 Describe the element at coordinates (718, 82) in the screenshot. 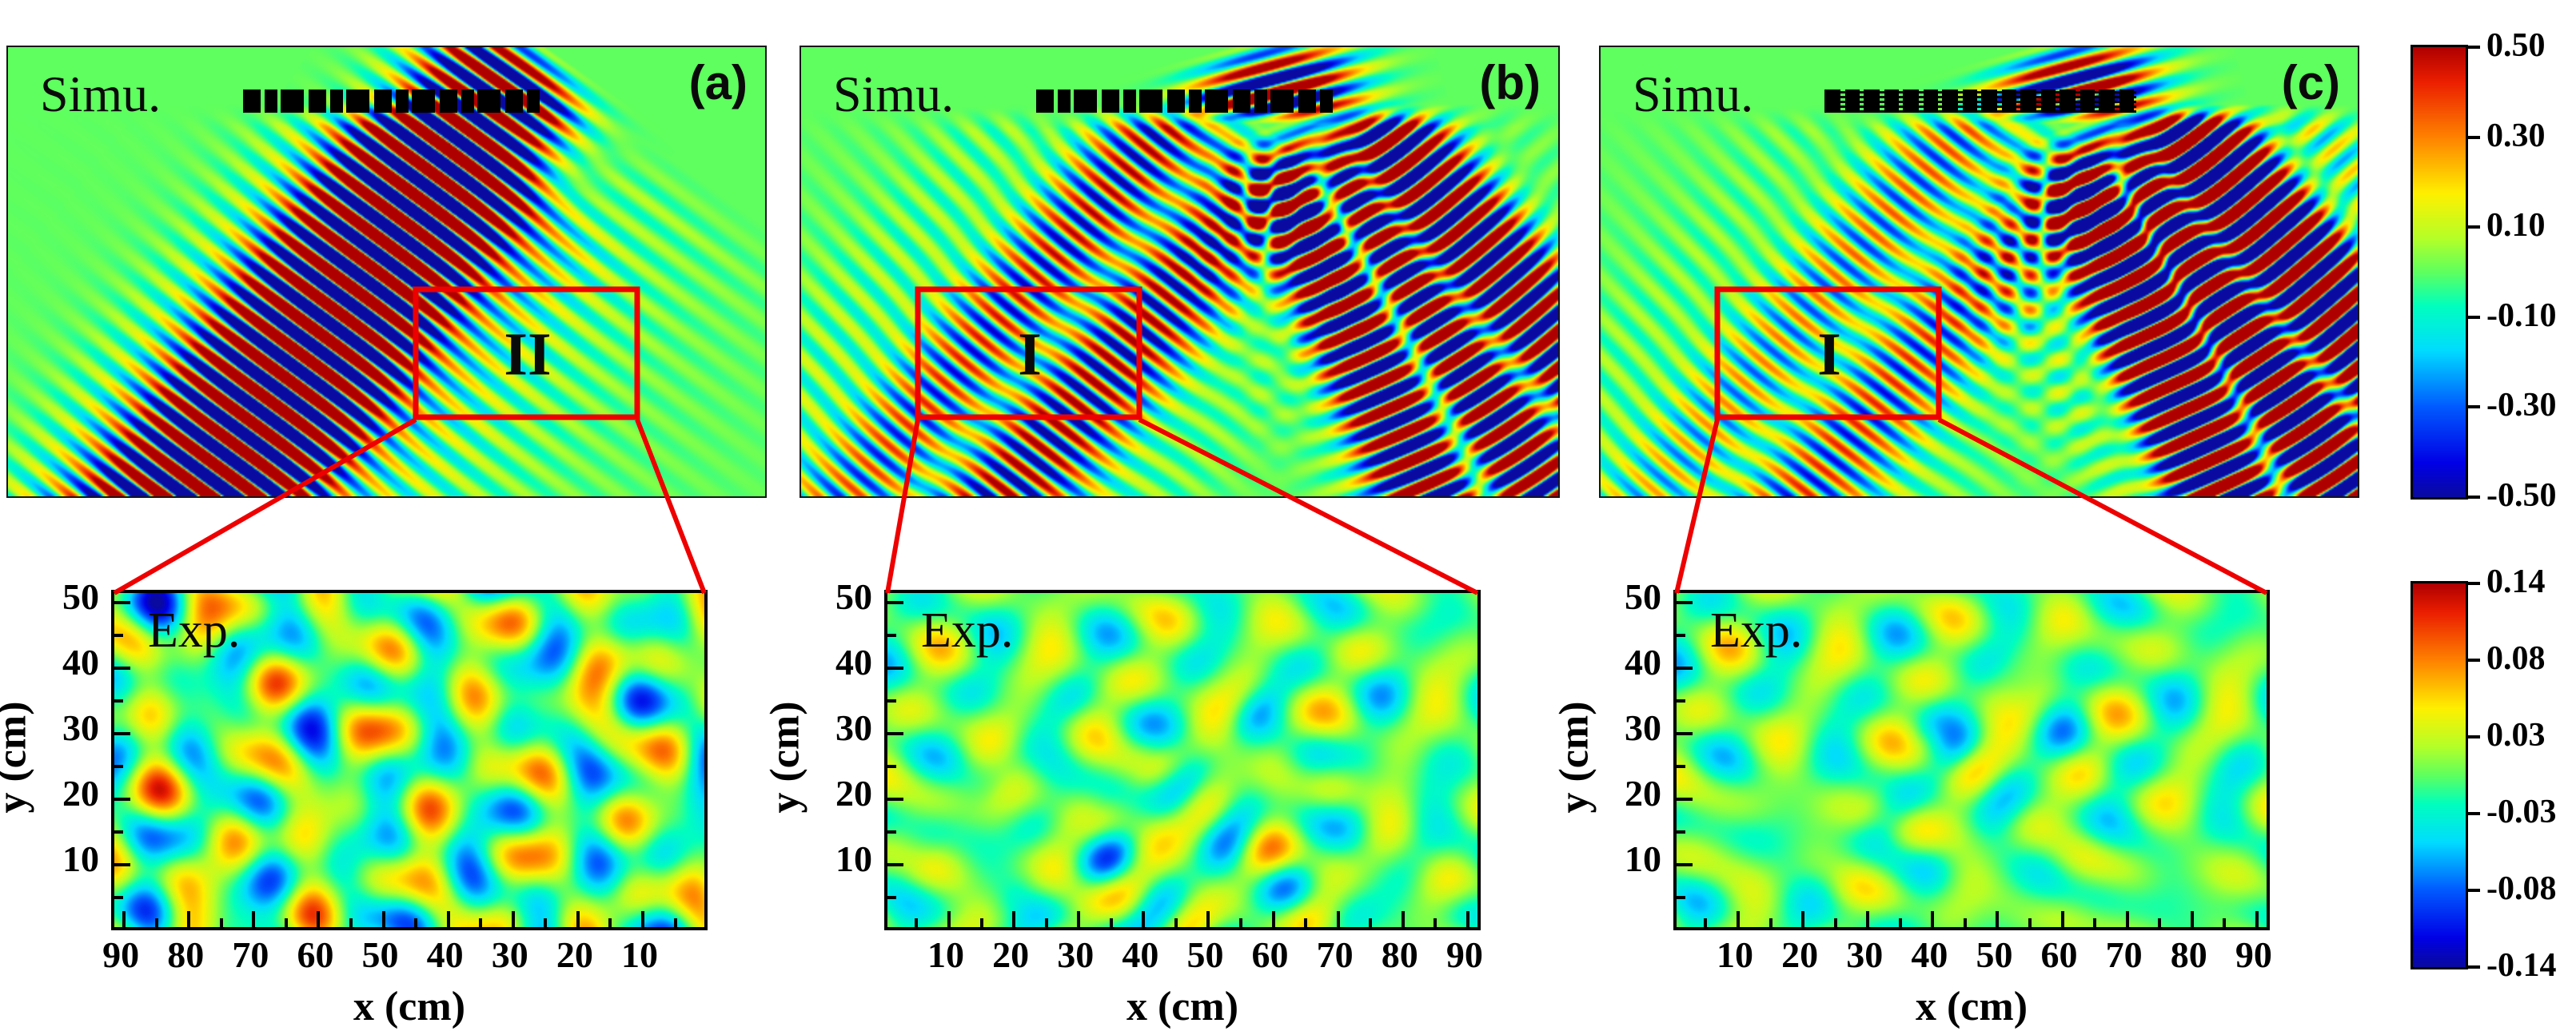

I see `panel-letter-a: (a)` at that location.